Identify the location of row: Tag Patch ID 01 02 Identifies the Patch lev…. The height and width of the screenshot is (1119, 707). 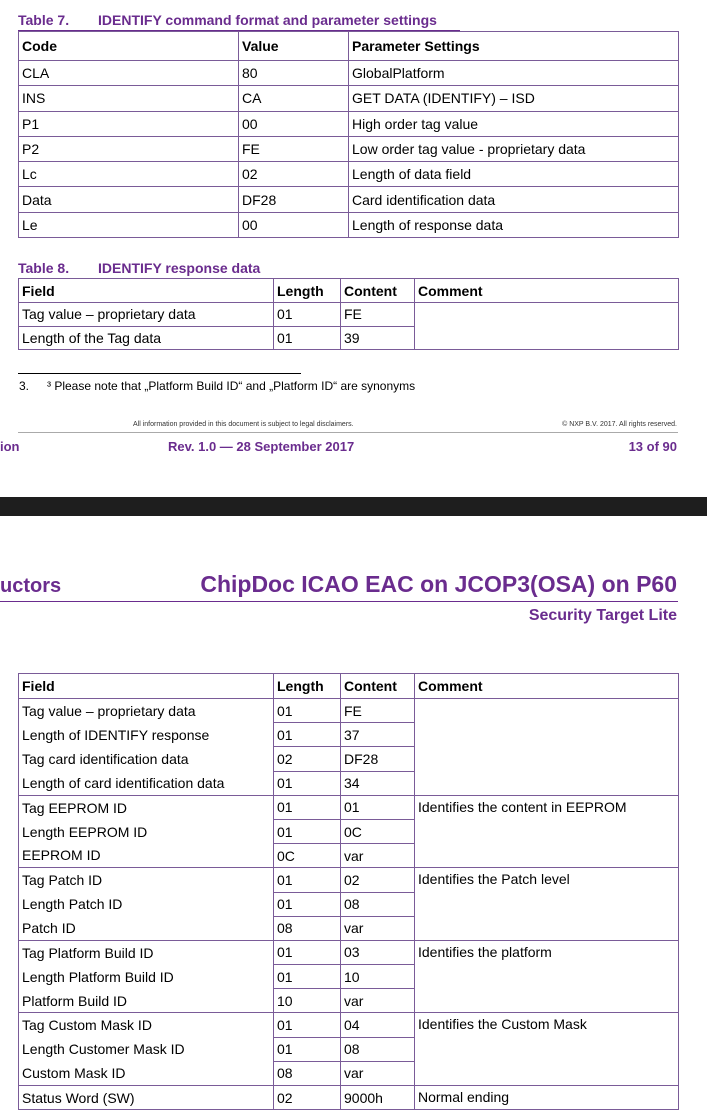
(348, 904).